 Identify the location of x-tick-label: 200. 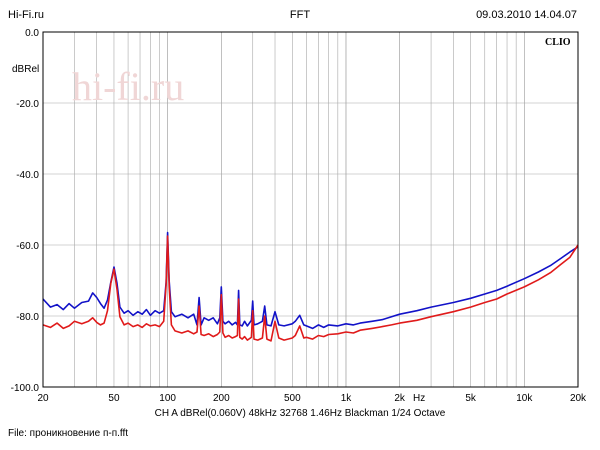
(221, 398).